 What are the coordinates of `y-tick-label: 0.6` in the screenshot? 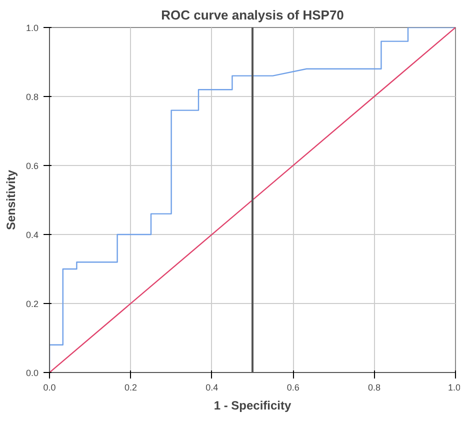 It's located at (32, 166).